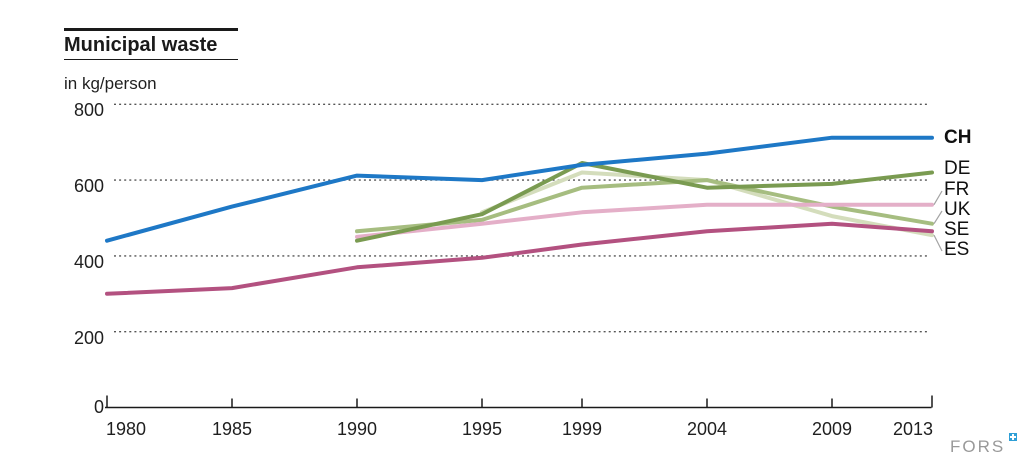 The width and height of the screenshot is (1035, 470). I want to click on legend-label-de: DE, so click(957, 168).